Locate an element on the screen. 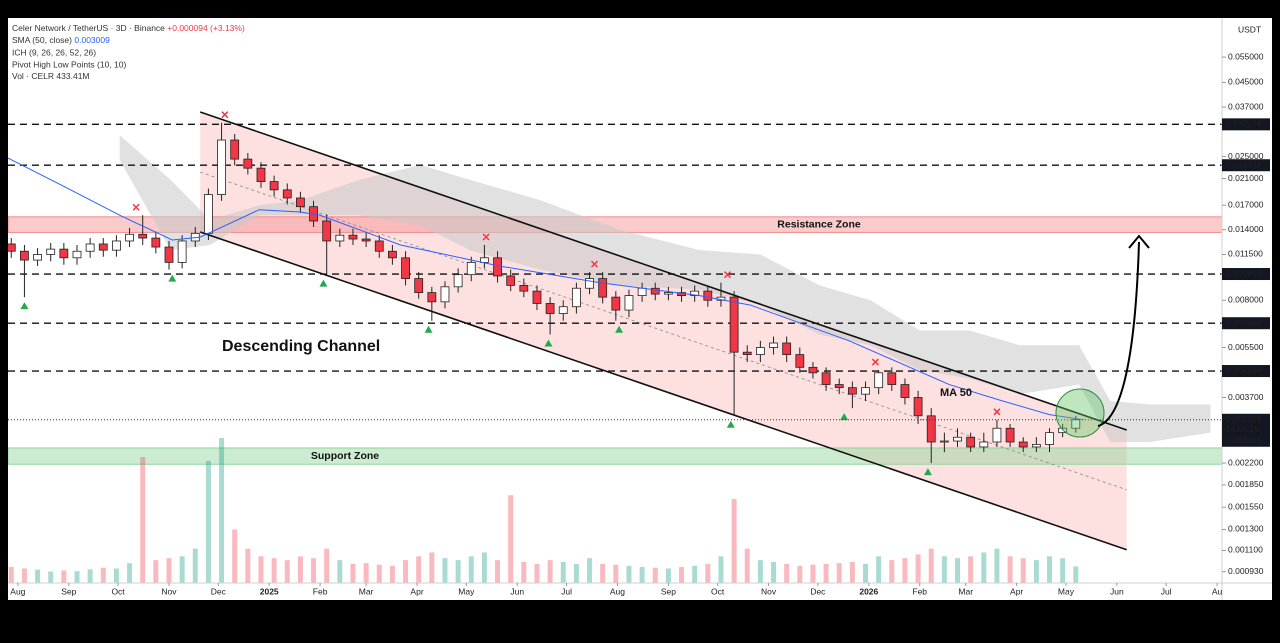 This screenshot has height=643, width=1280. y-tick-label: 0.055000 is located at coordinates (1246, 56).